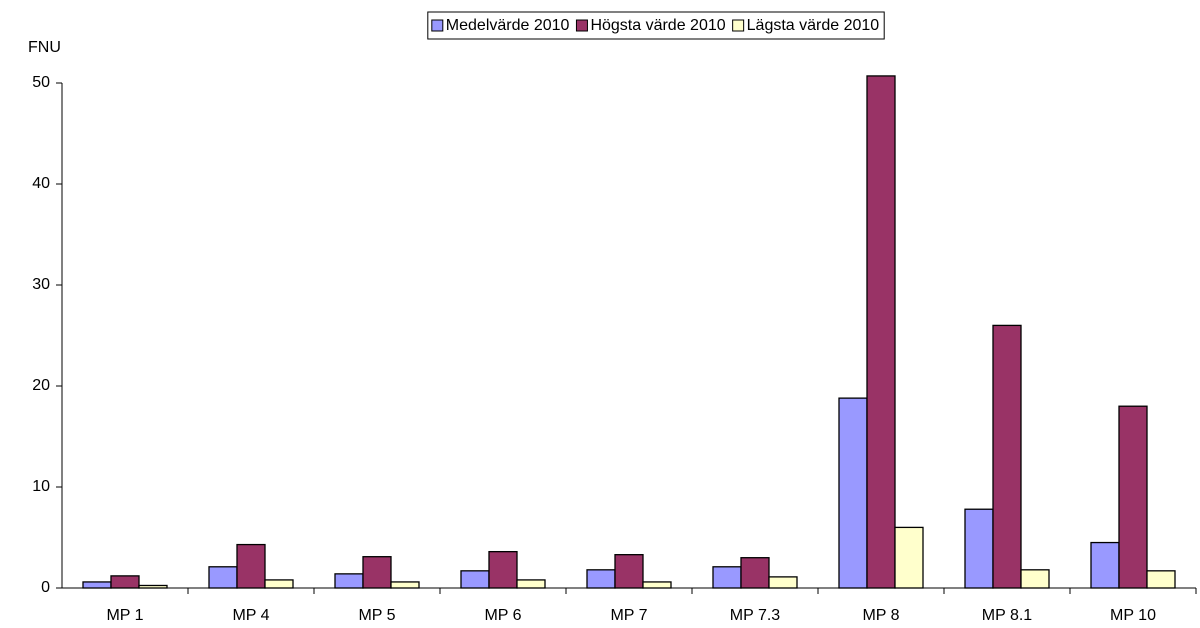 The width and height of the screenshot is (1200, 628). I want to click on x-tick-label: MP 8, so click(880, 615).